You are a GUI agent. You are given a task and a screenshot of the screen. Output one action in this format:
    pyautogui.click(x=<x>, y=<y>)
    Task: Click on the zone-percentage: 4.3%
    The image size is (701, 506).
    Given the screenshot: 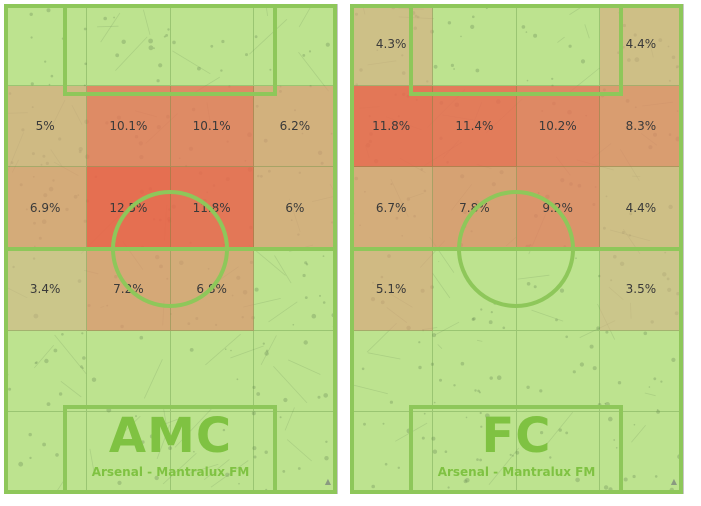 What is the action you would take?
    pyautogui.click(x=391, y=44)
    